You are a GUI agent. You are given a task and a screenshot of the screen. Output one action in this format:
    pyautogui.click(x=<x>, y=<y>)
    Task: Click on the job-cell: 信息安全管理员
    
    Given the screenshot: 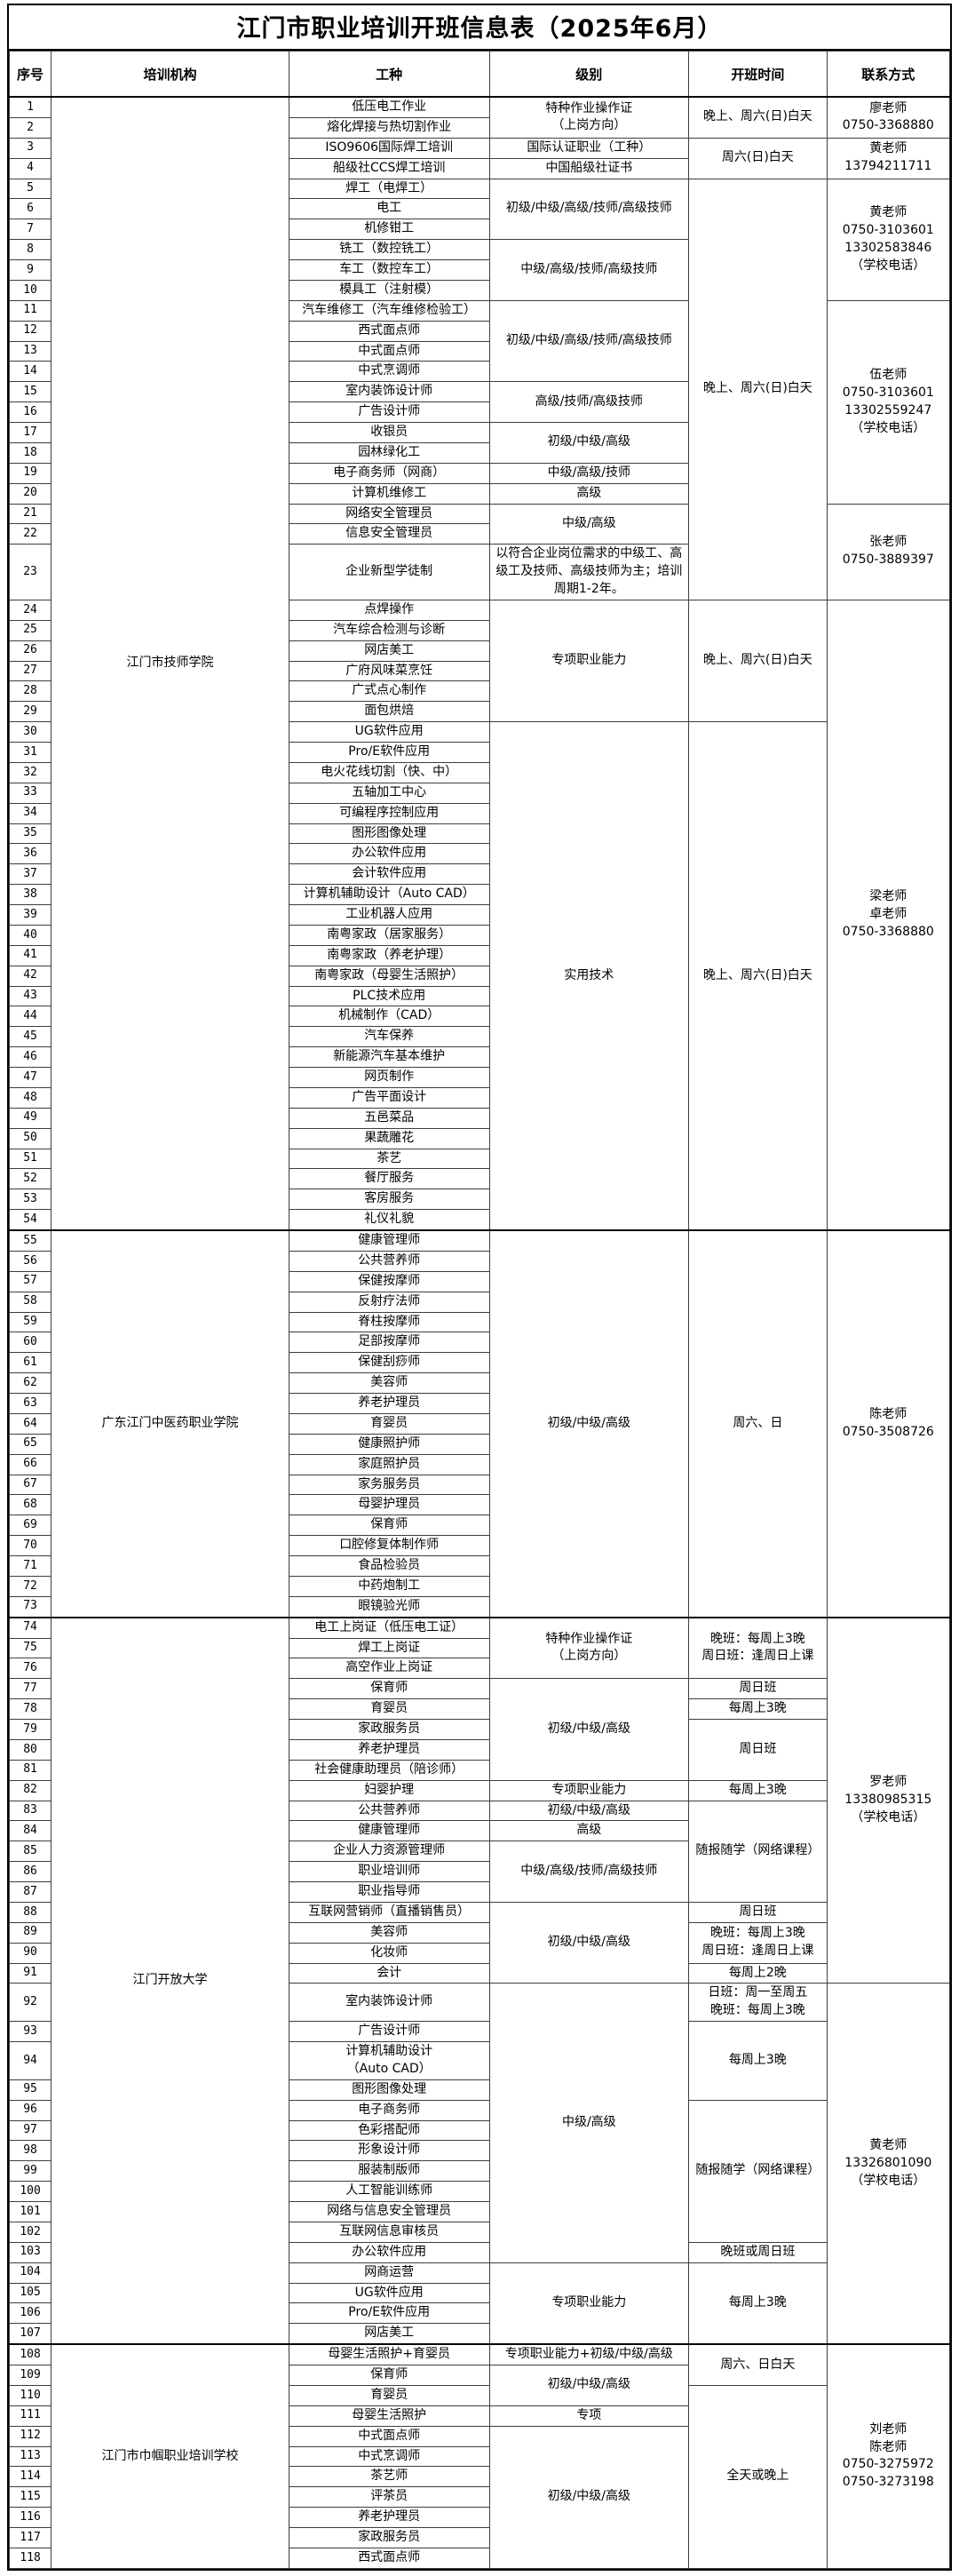 What is the action you would take?
    pyautogui.click(x=389, y=534)
    